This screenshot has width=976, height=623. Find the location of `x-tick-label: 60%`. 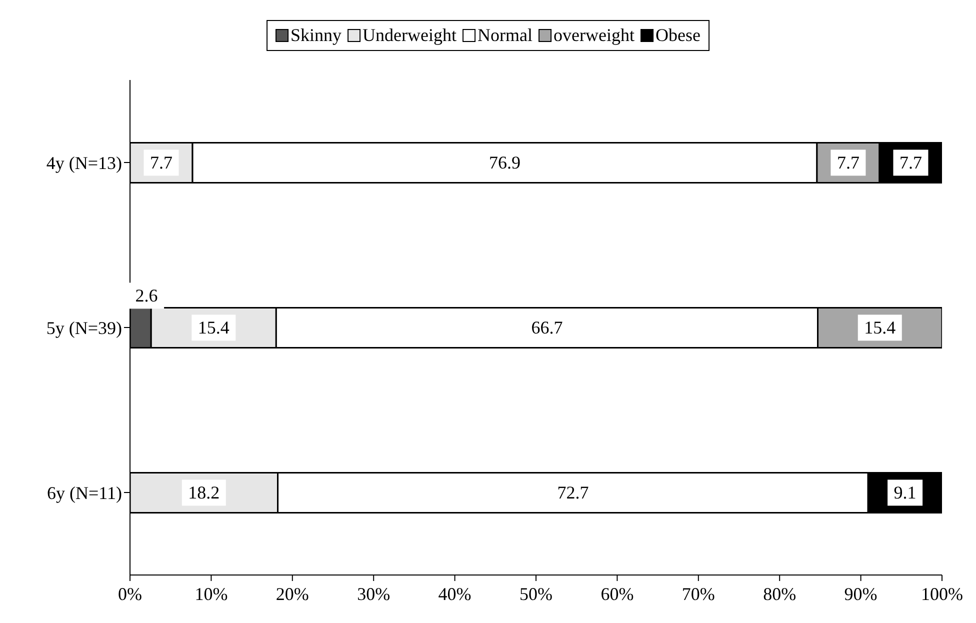

x-tick-label: 60% is located at coordinates (617, 594).